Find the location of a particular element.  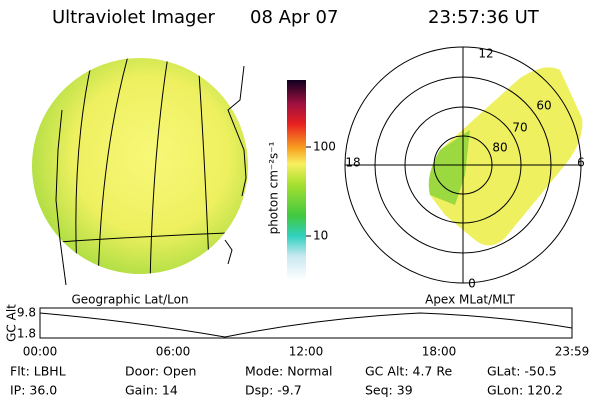

geo-label: Geographic Lat/Lon is located at coordinates (129, 300).